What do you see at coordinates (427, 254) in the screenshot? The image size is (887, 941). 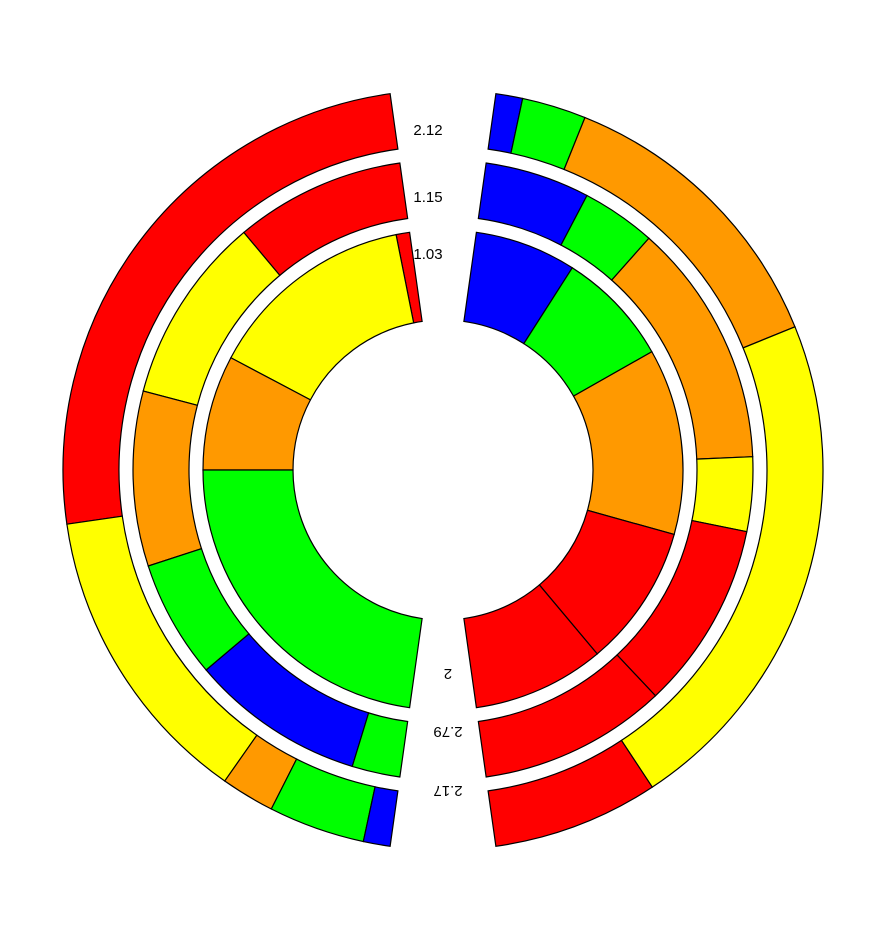 I see `gap-label-top-2: 1.03` at bounding box center [427, 254].